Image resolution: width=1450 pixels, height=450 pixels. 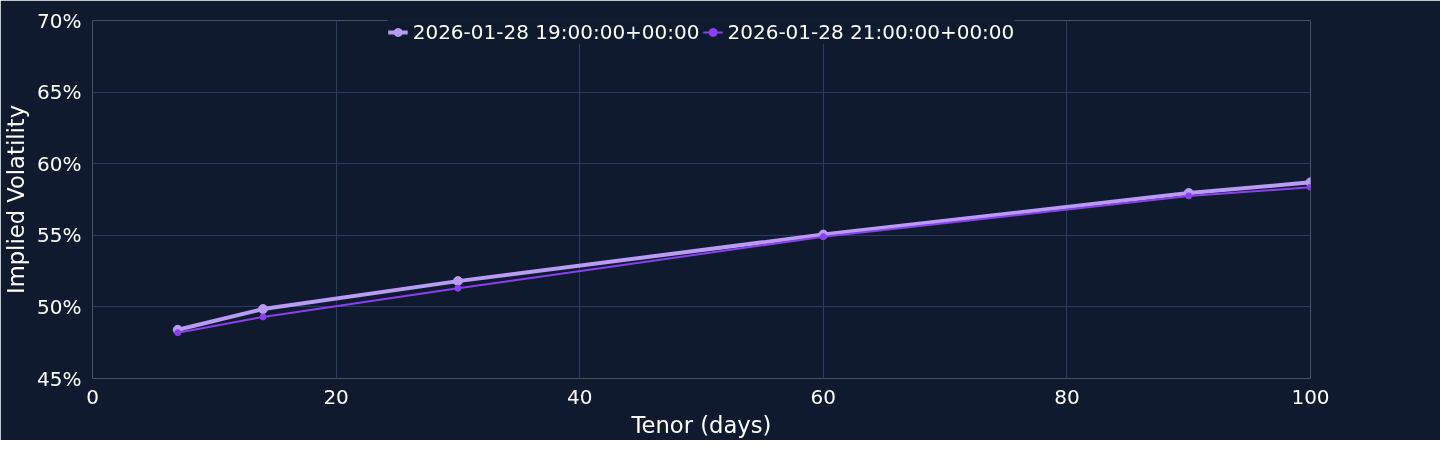 What do you see at coordinates (92, 396) in the screenshot?
I see `x-tick-label: 0` at bounding box center [92, 396].